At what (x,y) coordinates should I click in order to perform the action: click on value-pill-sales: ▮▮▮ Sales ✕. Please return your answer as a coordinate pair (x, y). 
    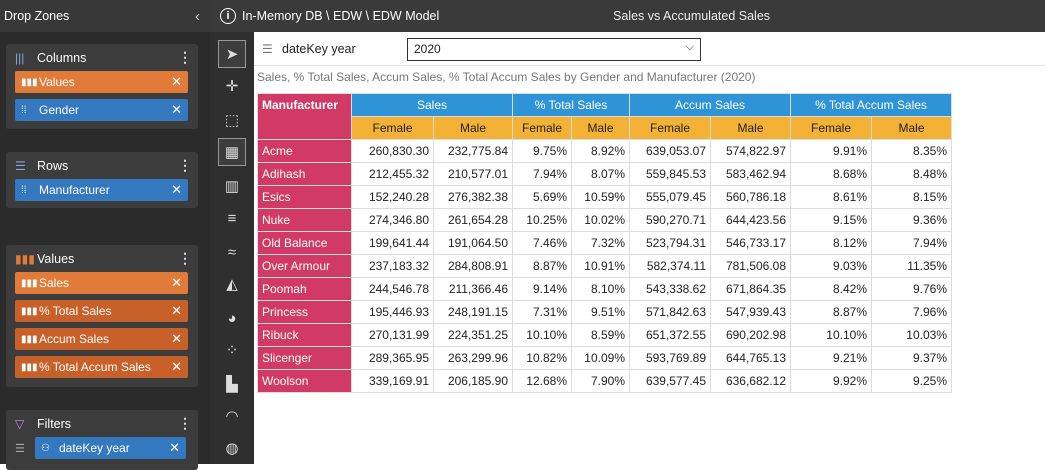
    Looking at the image, I should click on (101, 283).